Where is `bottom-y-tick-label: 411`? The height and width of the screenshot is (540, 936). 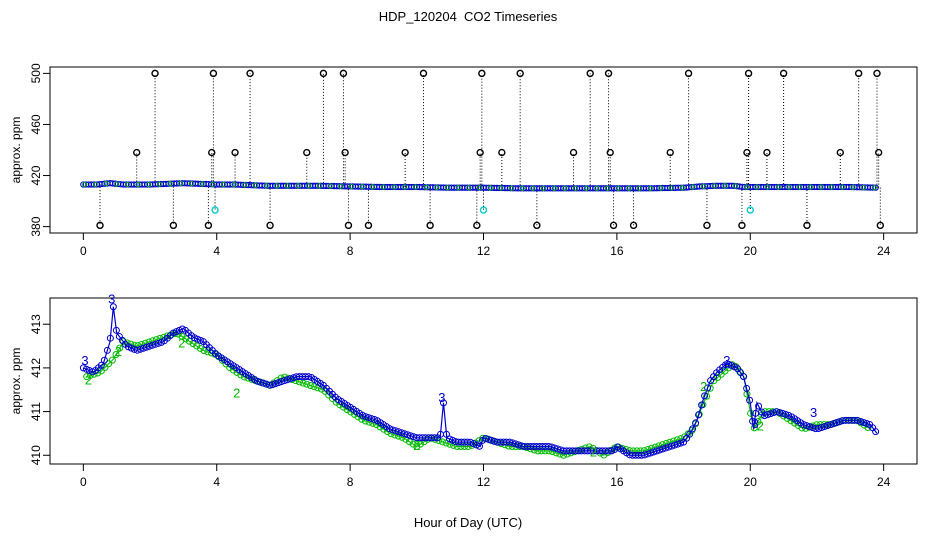
bottom-y-tick-label: 411 is located at coordinates (36, 411).